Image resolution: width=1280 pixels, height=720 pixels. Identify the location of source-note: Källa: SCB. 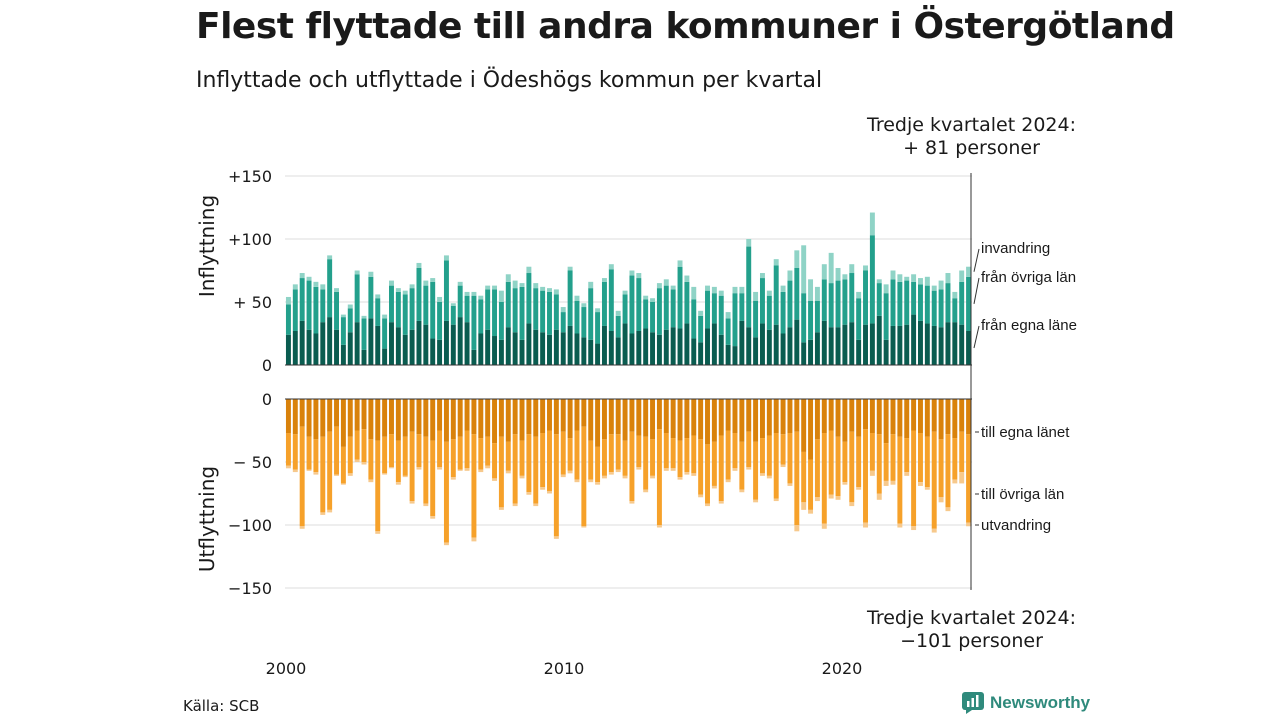
(221, 706).